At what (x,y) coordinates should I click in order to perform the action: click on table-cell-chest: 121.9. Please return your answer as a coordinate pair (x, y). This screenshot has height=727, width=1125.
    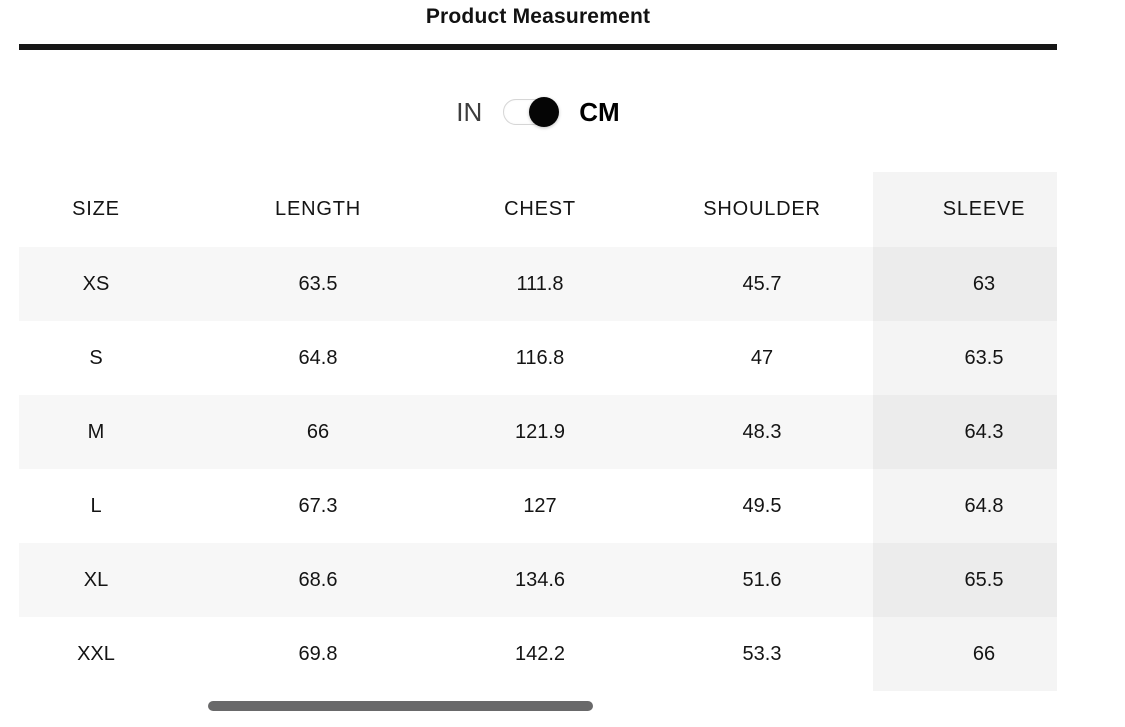
    Looking at the image, I should click on (540, 431).